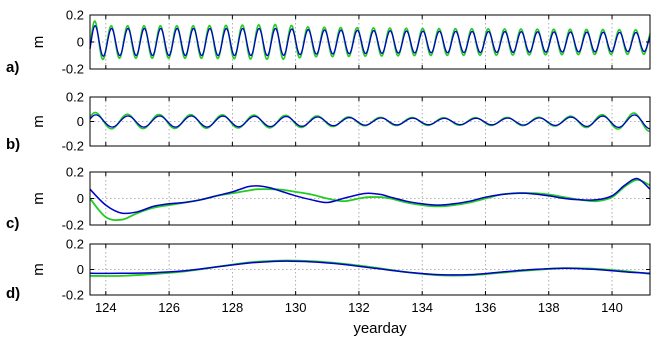  I want to click on x-tick-label: 126, so click(169, 307).